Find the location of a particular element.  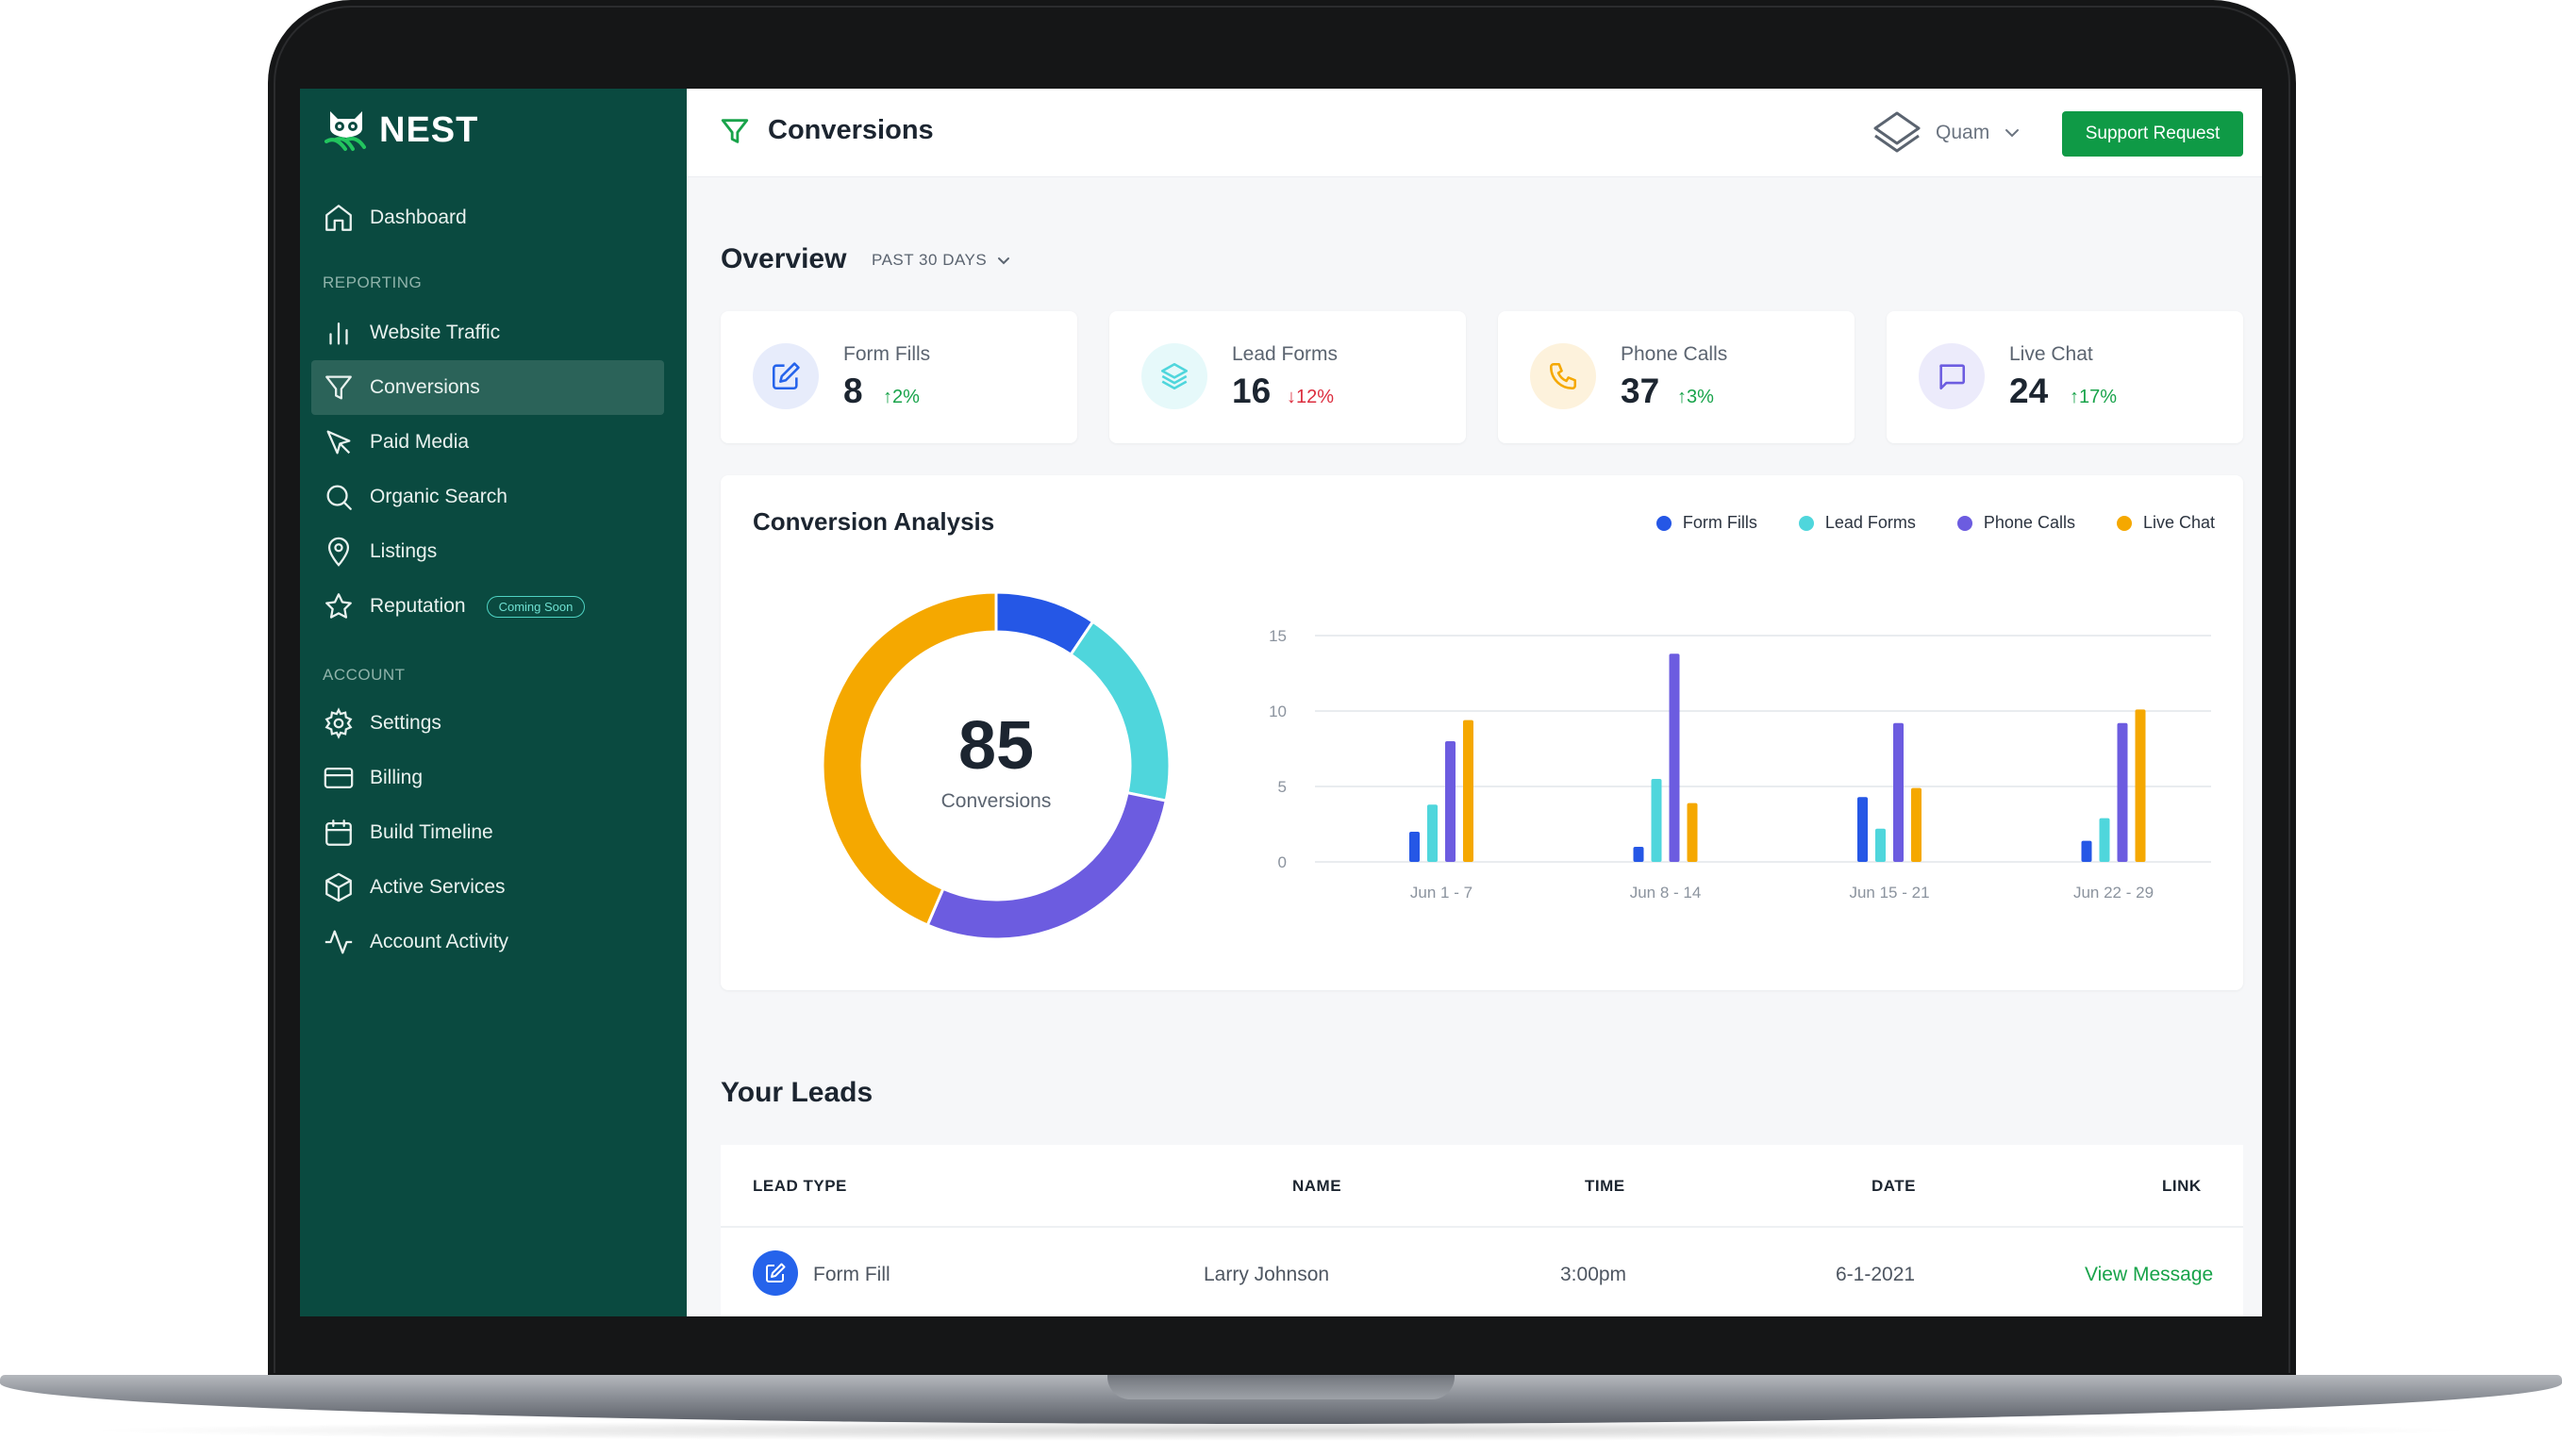

cursor-icon is located at coordinates (339, 443).